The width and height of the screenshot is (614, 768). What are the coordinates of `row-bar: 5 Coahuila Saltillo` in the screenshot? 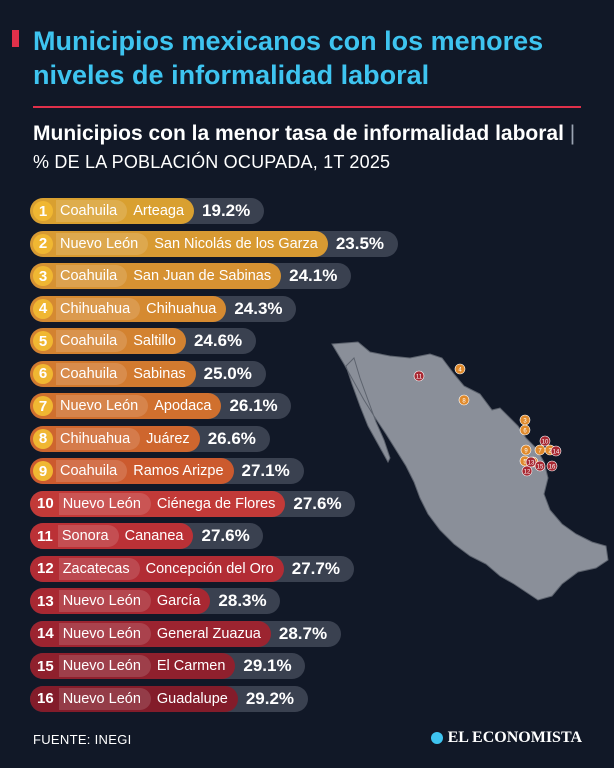 It's located at (108, 341).